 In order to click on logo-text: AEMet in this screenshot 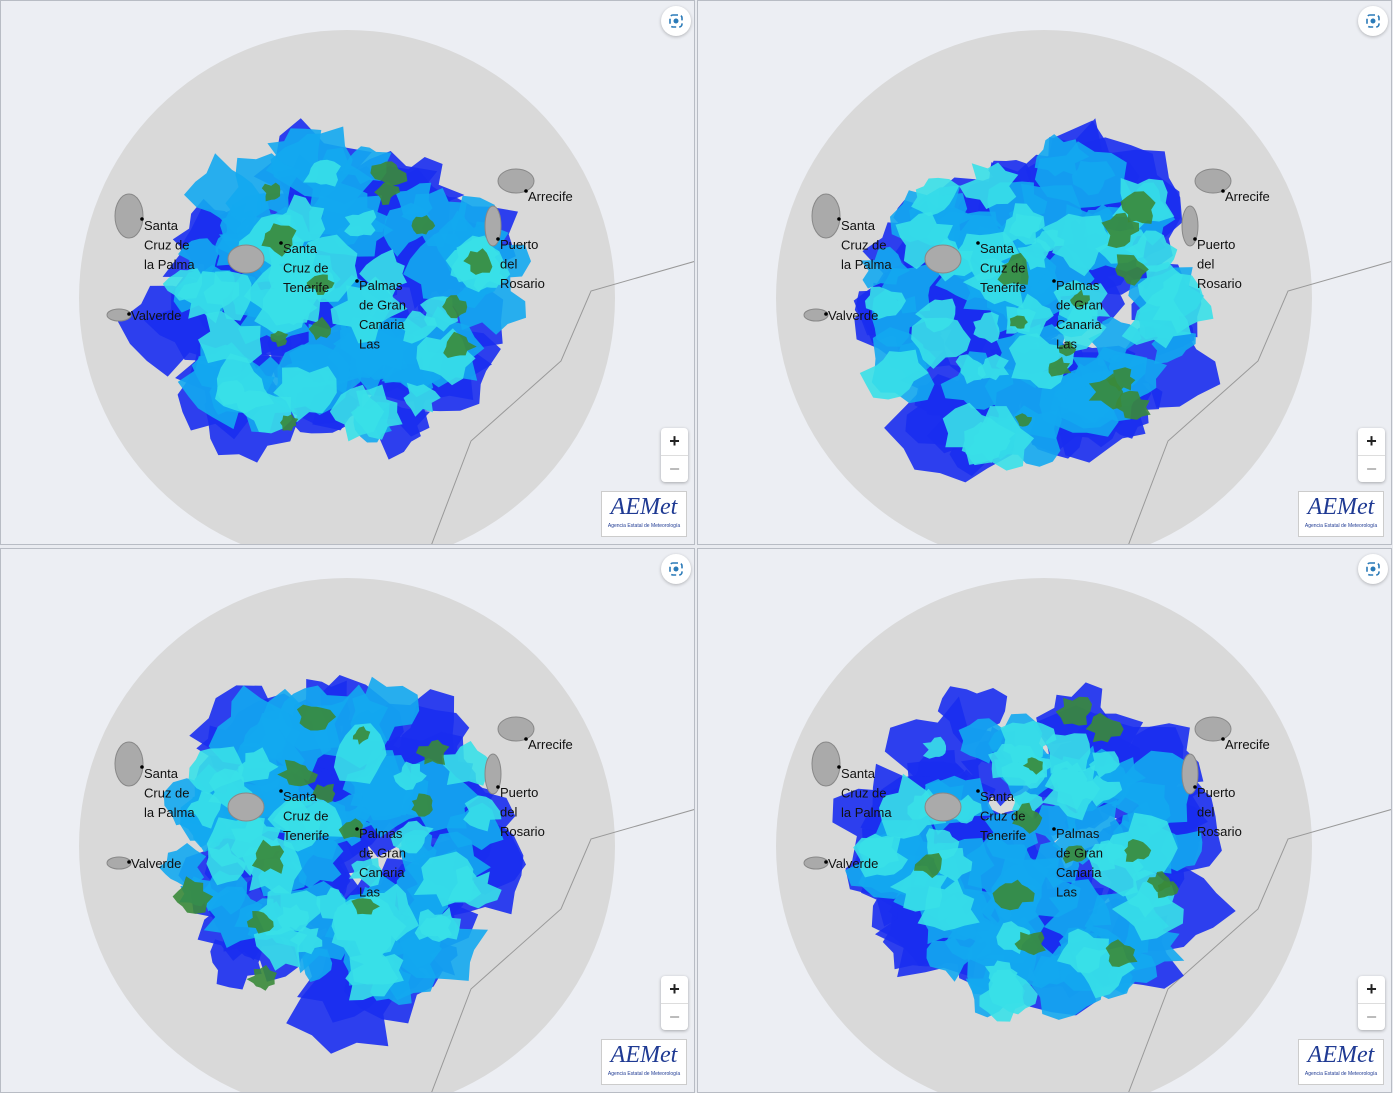, I will do `click(1341, 507)`.